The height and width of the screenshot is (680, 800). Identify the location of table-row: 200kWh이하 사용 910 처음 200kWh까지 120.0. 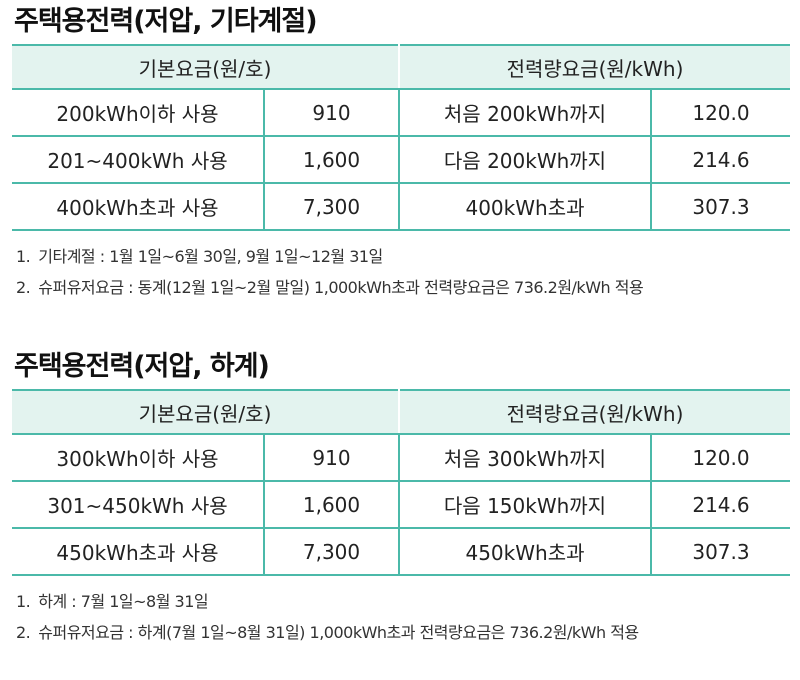
(401, 113).